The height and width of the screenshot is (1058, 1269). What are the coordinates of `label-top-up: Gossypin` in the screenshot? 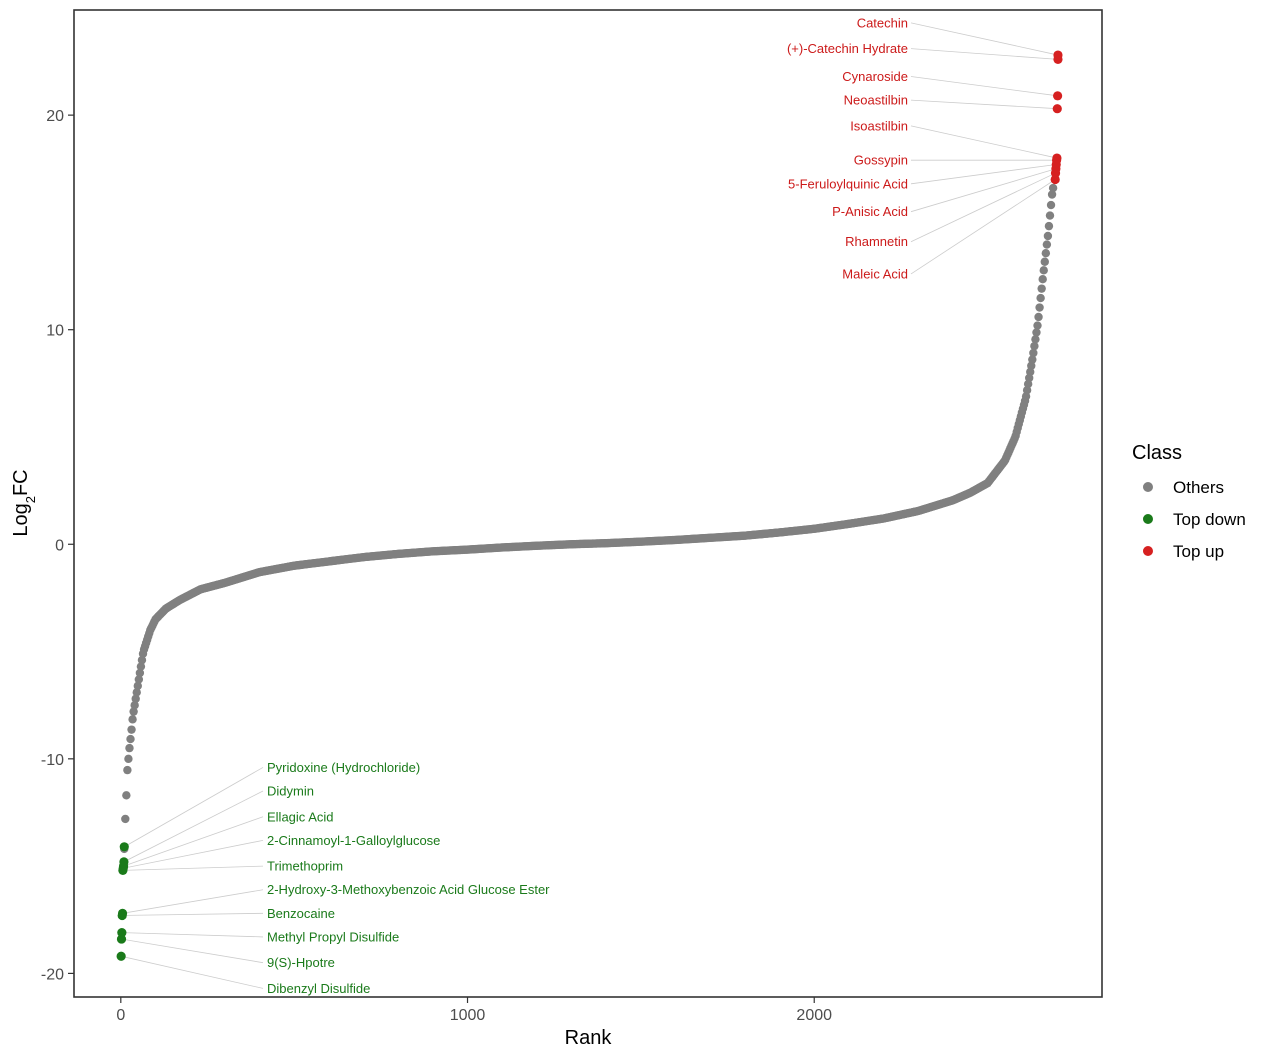 It's located at (881, 160).